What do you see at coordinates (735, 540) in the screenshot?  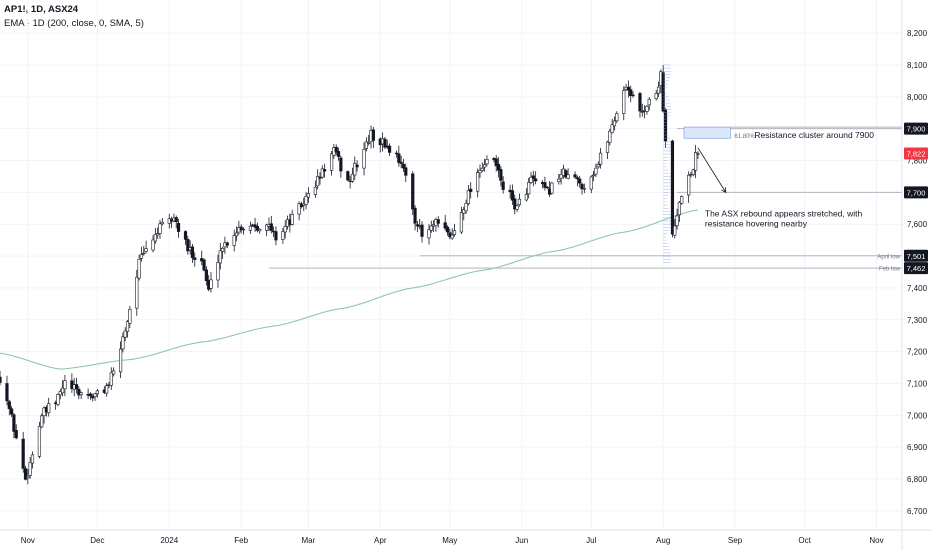 I see `time-tick-label: Sep` at bounding box center [735, 540].